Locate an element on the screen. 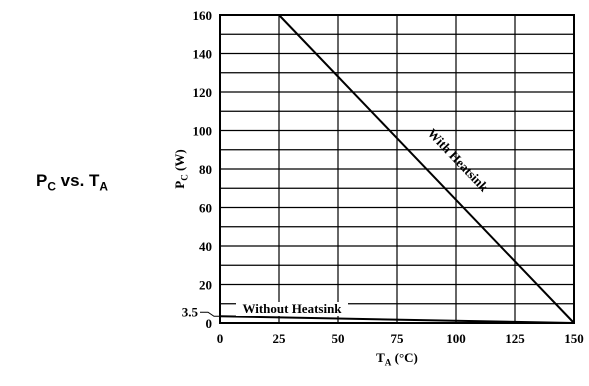 Image resolution: width=589 pixels, height=386 pixels. y-tick-label: 20 is located at coordinates (205, 285).